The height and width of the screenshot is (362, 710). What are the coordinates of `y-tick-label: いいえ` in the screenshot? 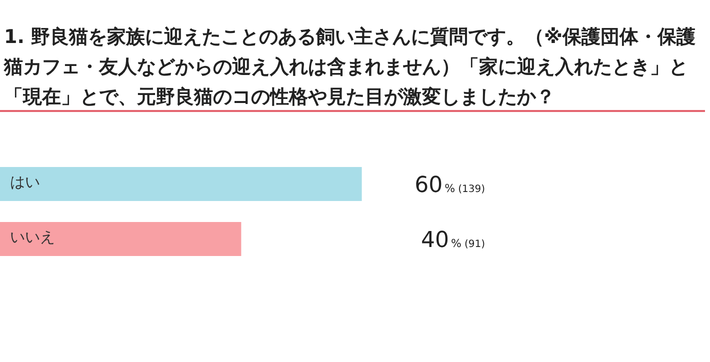 It's located at (32, 237).